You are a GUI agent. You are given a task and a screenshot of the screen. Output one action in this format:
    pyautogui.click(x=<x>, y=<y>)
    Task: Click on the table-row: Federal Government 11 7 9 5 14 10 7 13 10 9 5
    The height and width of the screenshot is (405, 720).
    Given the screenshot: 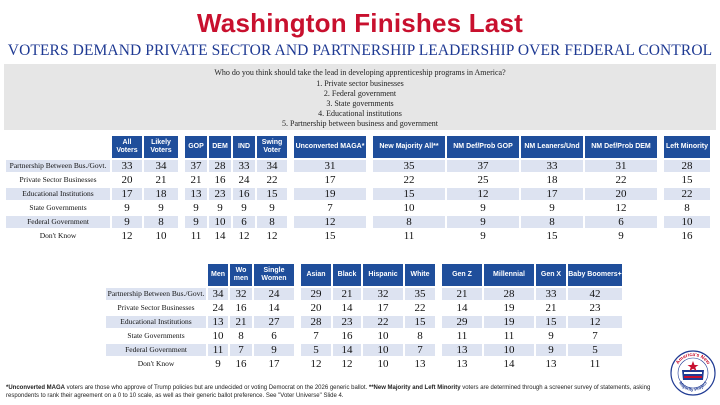 What is the action you would take?
    pyautogui.click(x=364, y=350)
    